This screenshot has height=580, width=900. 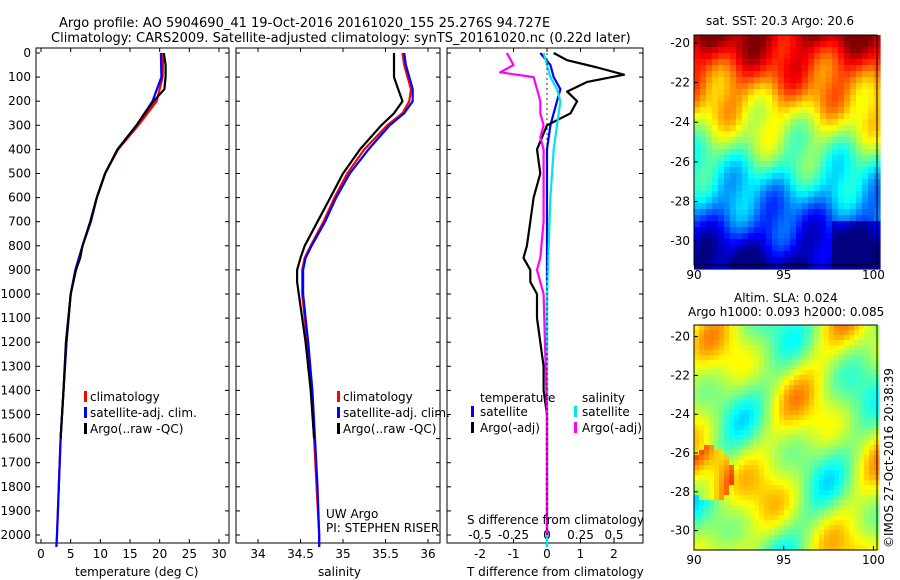 I want to click on depth-tick-label: 900, so click(x=19, y=270).